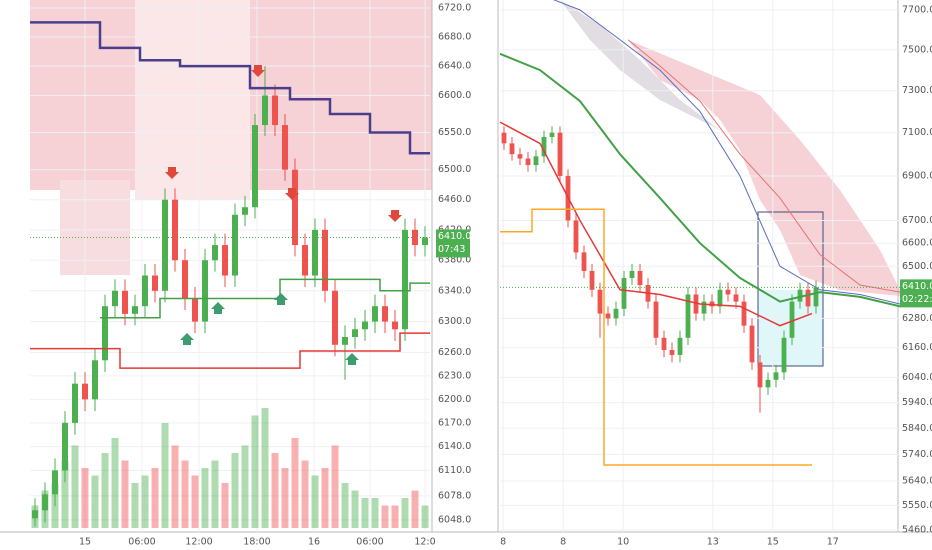 This screenshot has width=932, height=550. I want to click on y-tick-label: 6260.0, so click(454, 352).